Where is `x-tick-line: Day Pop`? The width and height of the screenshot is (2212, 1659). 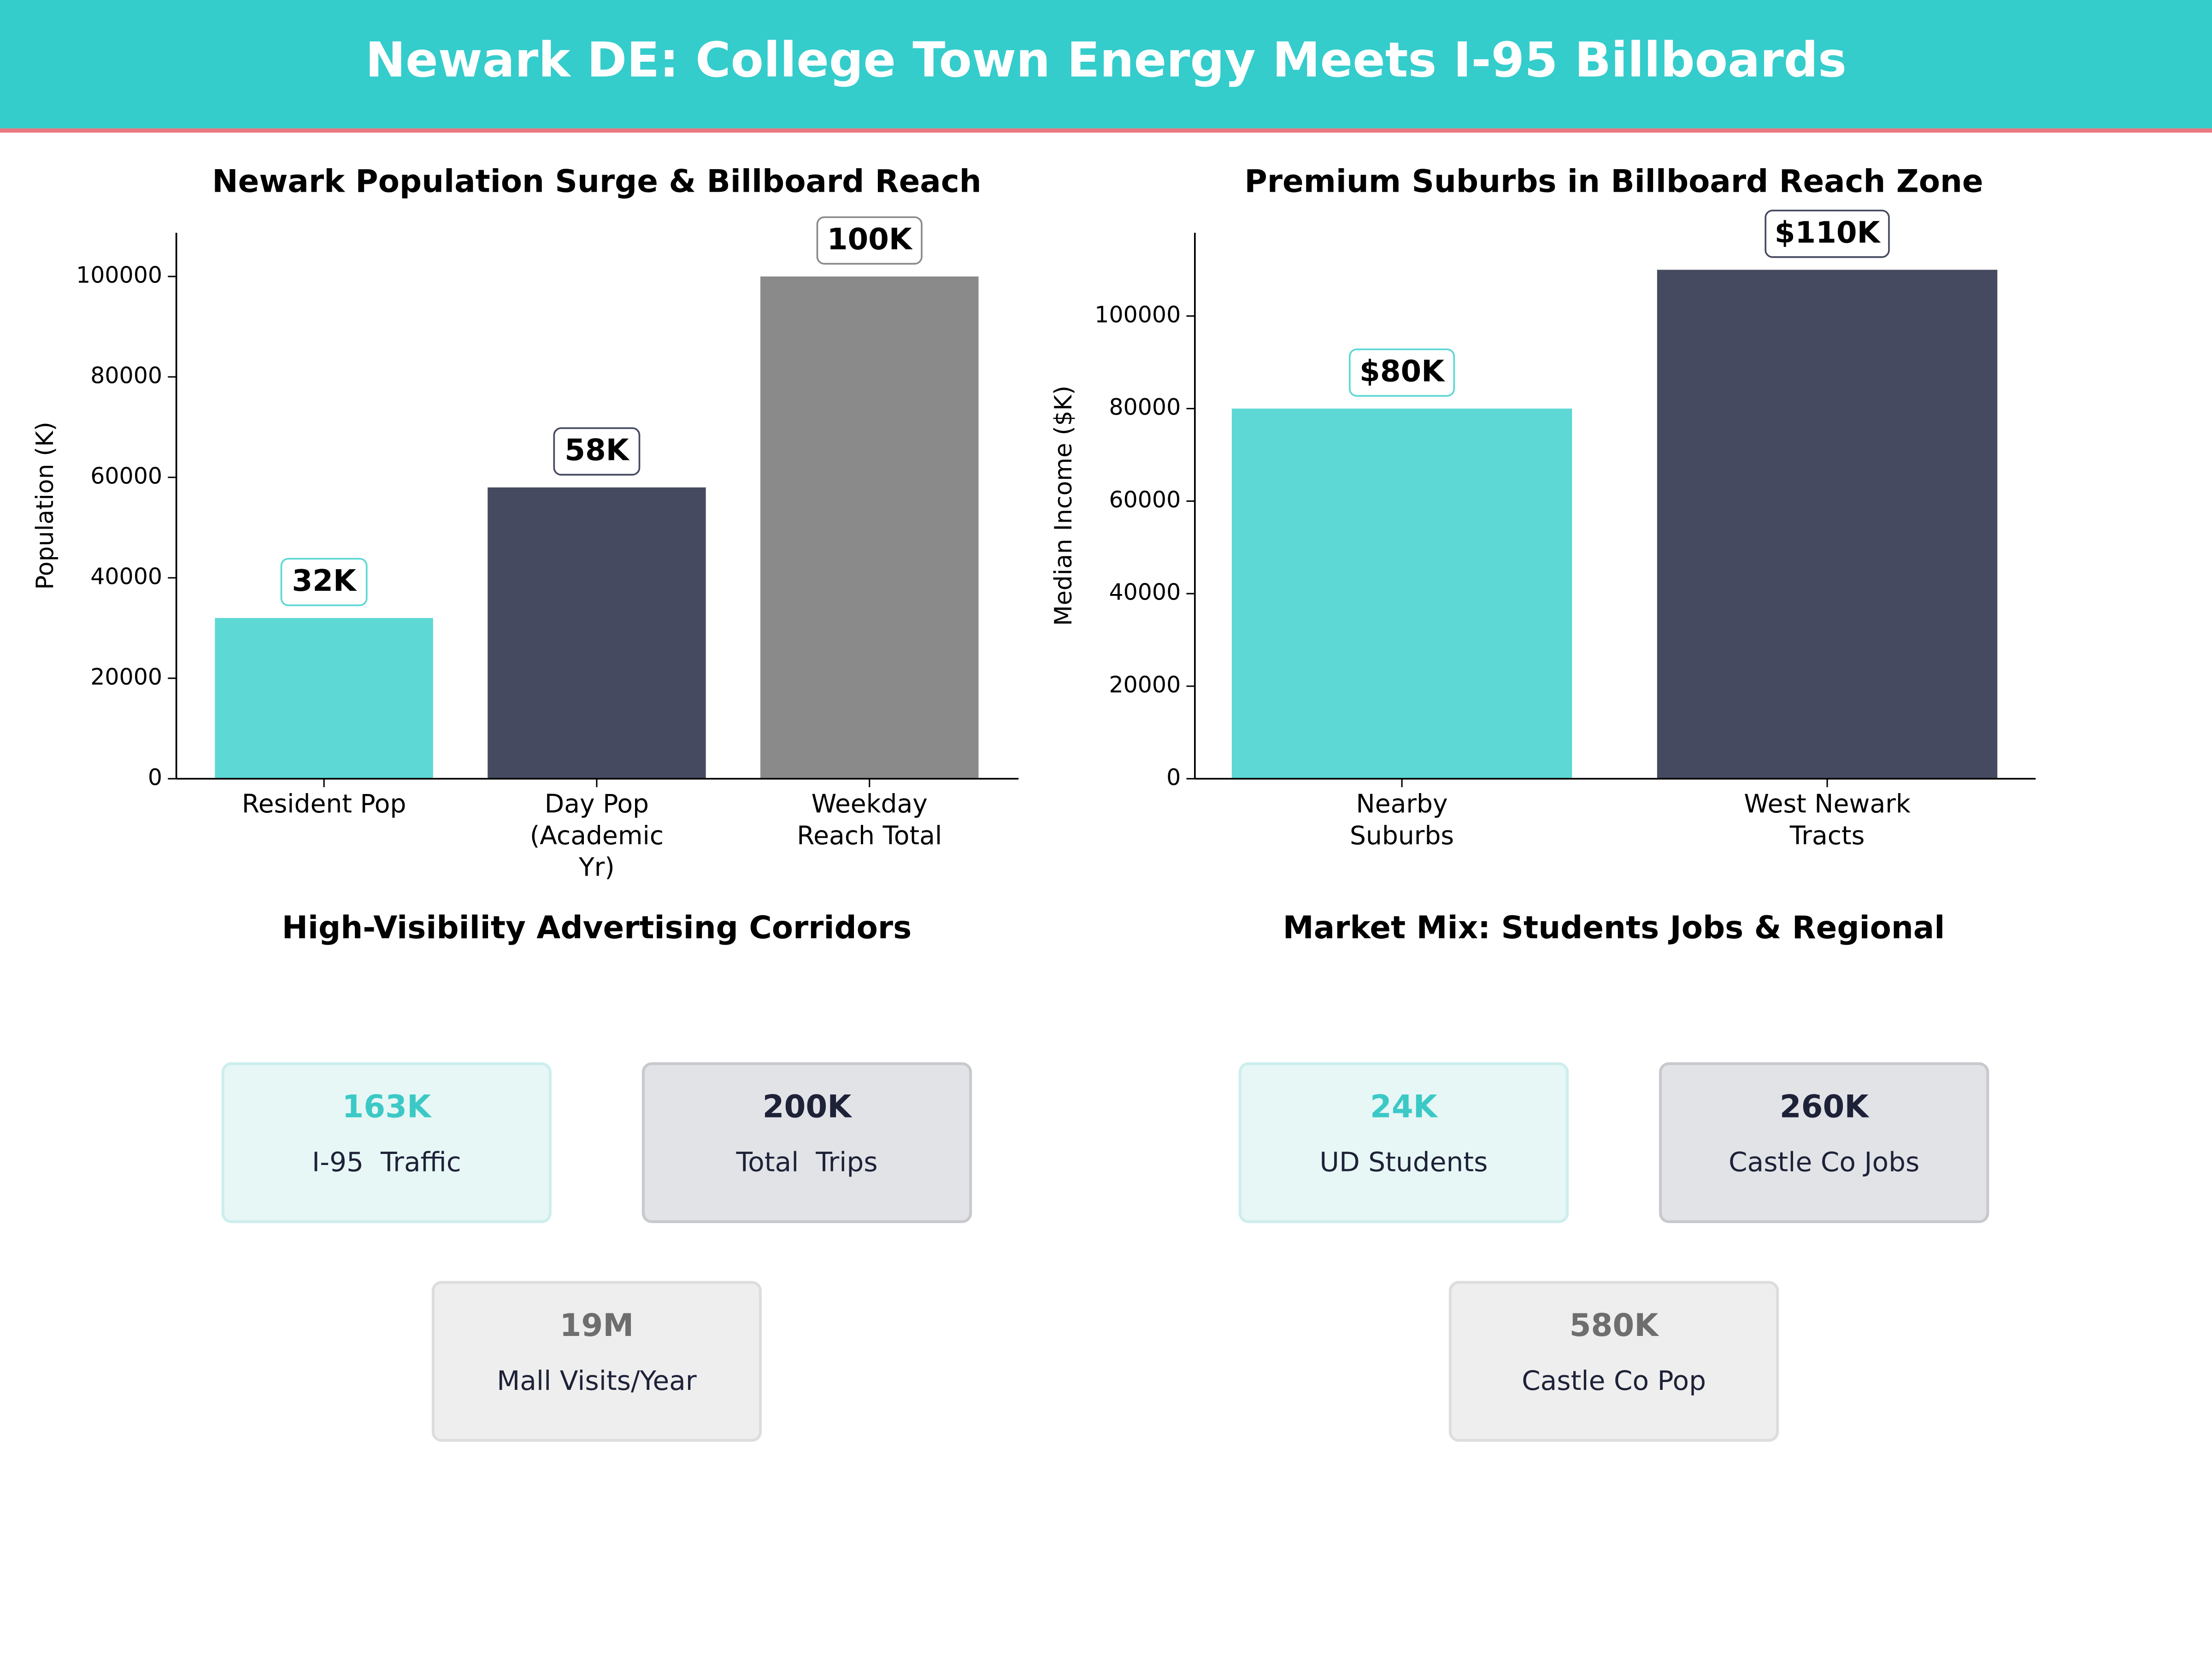 x-tick-line: Day Pop is located at coordinates (597, 803).